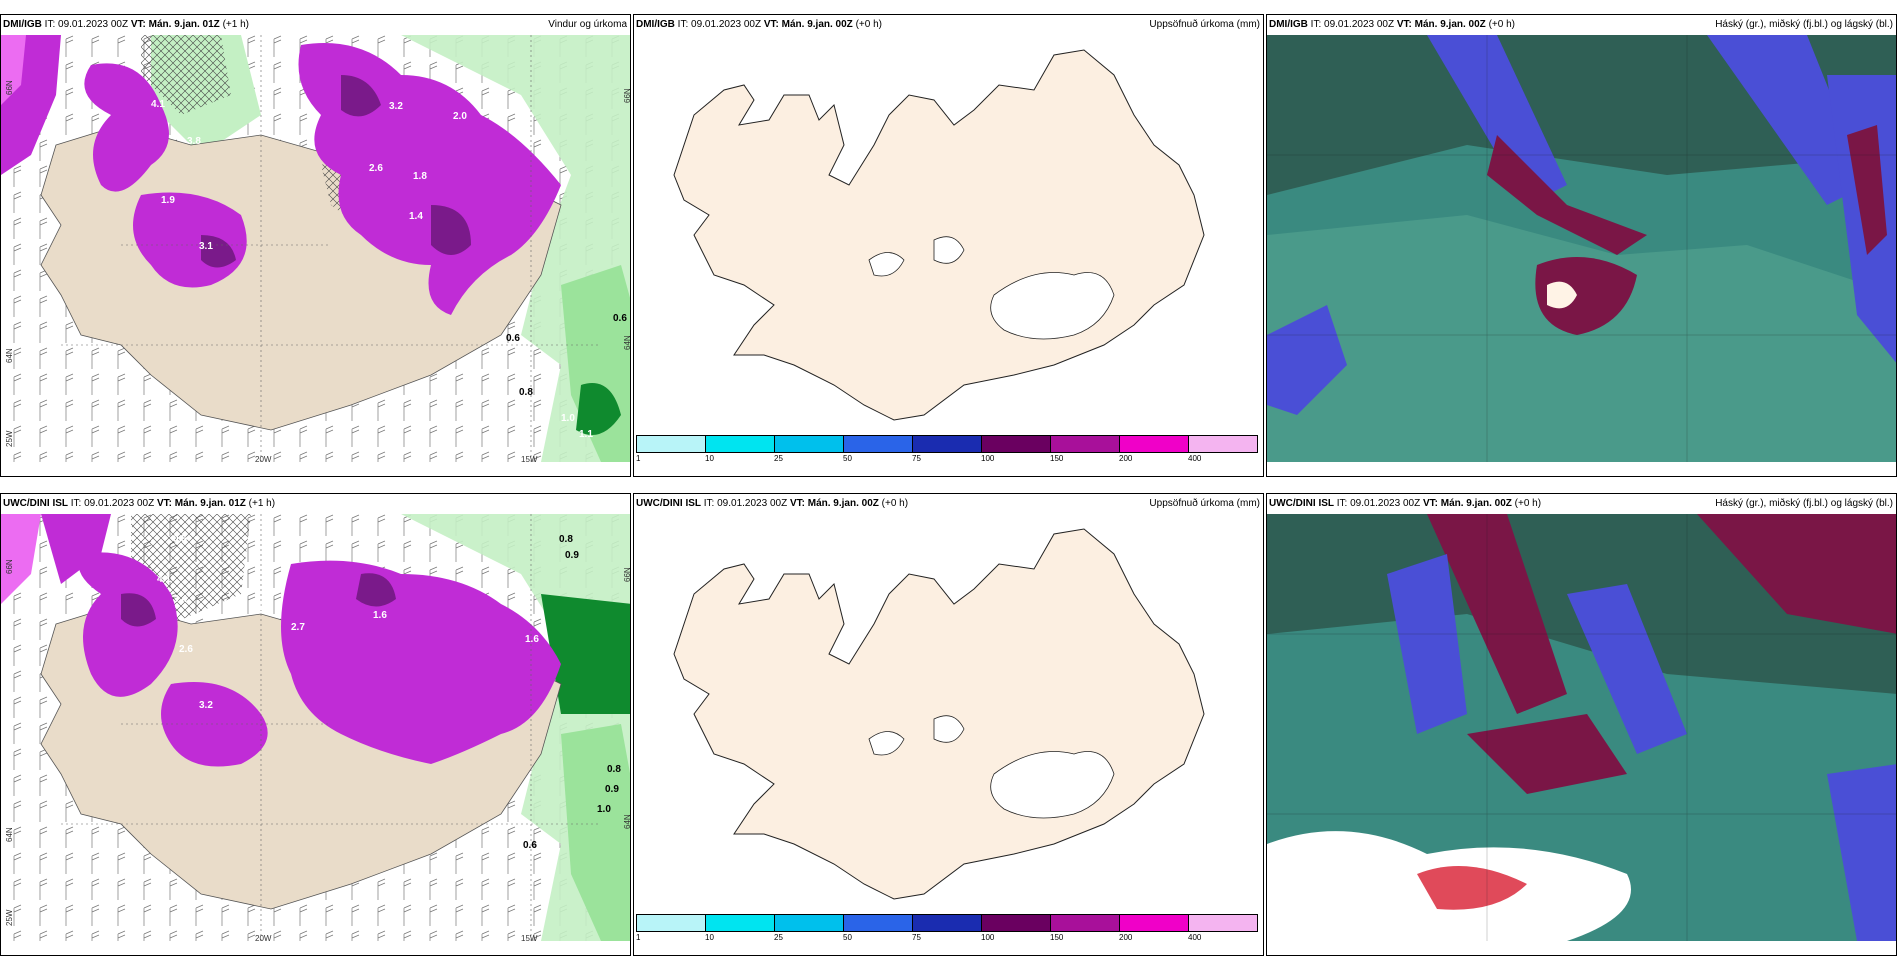 Image resolution: width=1900 pixels, height=956 pixels. I want to click on precip-value: 1.9, so click(168, 200).